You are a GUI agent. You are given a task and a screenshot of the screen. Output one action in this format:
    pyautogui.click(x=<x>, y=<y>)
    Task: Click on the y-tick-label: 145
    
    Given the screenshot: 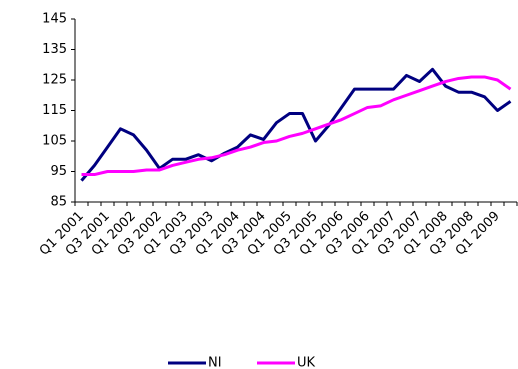 What is the action you would take?
    pyautogui.click(x=54, y=19)
    